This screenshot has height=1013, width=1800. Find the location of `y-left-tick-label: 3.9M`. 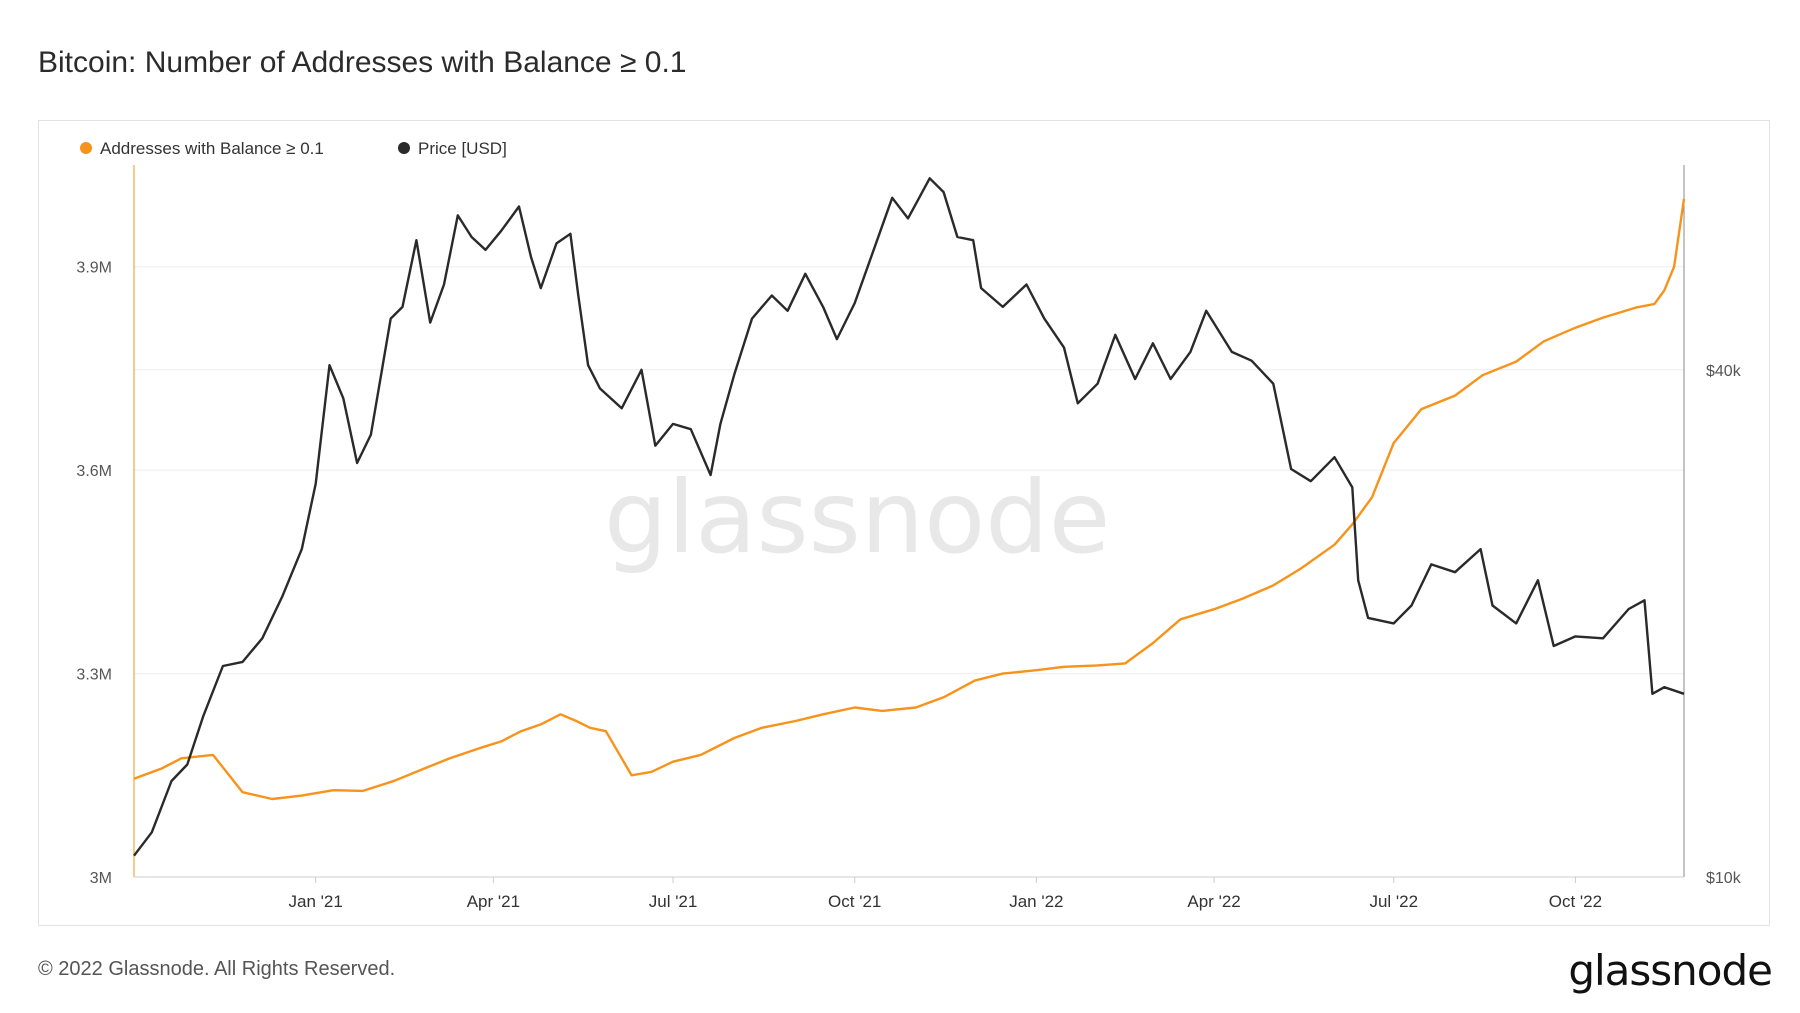

y-left-tick-label: 3.9M is located at coordinates (94, 268).